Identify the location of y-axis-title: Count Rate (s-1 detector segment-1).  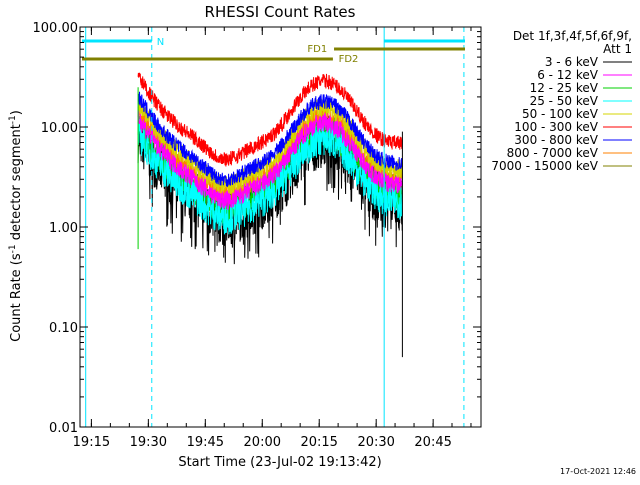
(16, 226).